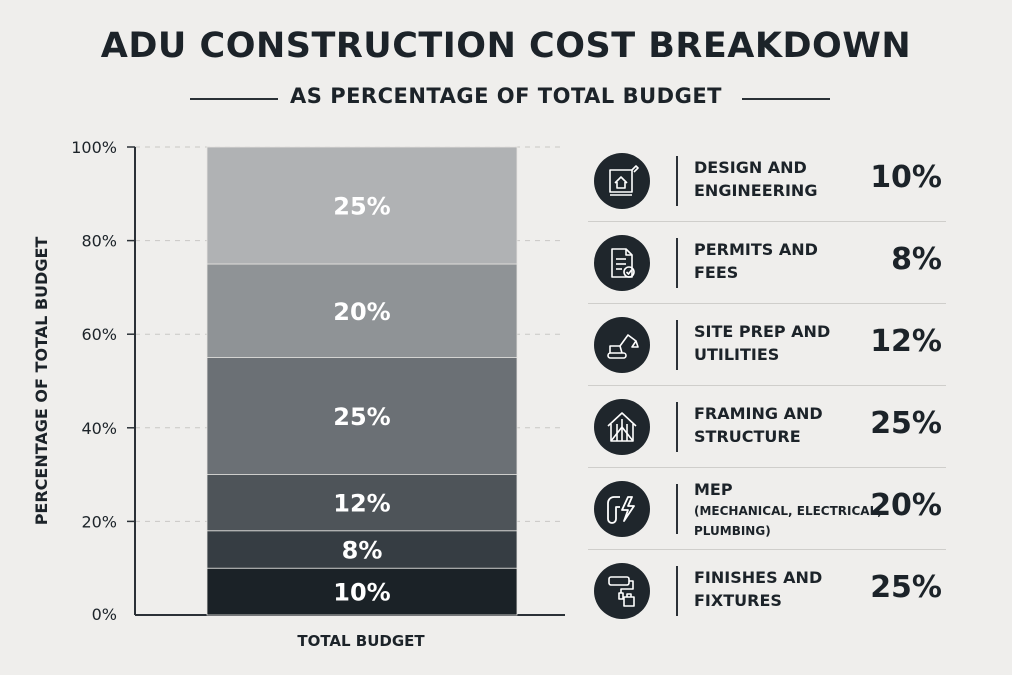 The width and height of the screenshot is (1012, 675). I want to click on legend-value: 10%, so click(906, 177).